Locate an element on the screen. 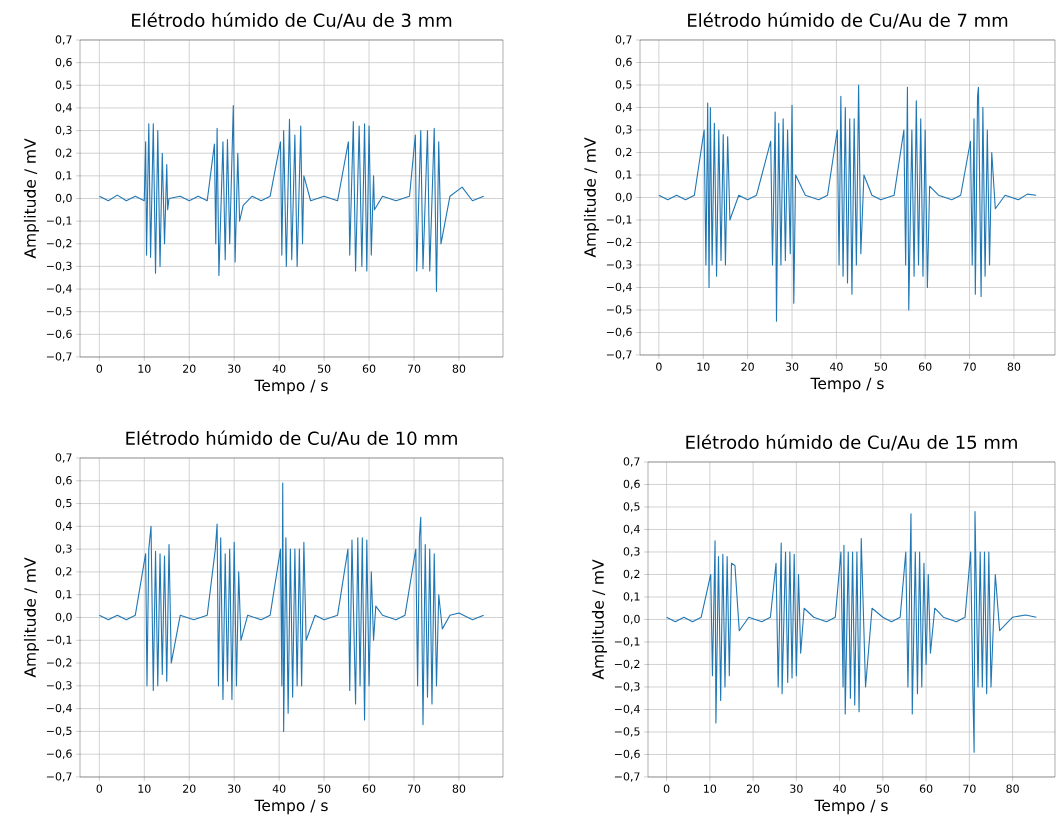  chart-title: Elétrodo húmido de Cu/Au de 15 mm is located at coordinates (851, 442).